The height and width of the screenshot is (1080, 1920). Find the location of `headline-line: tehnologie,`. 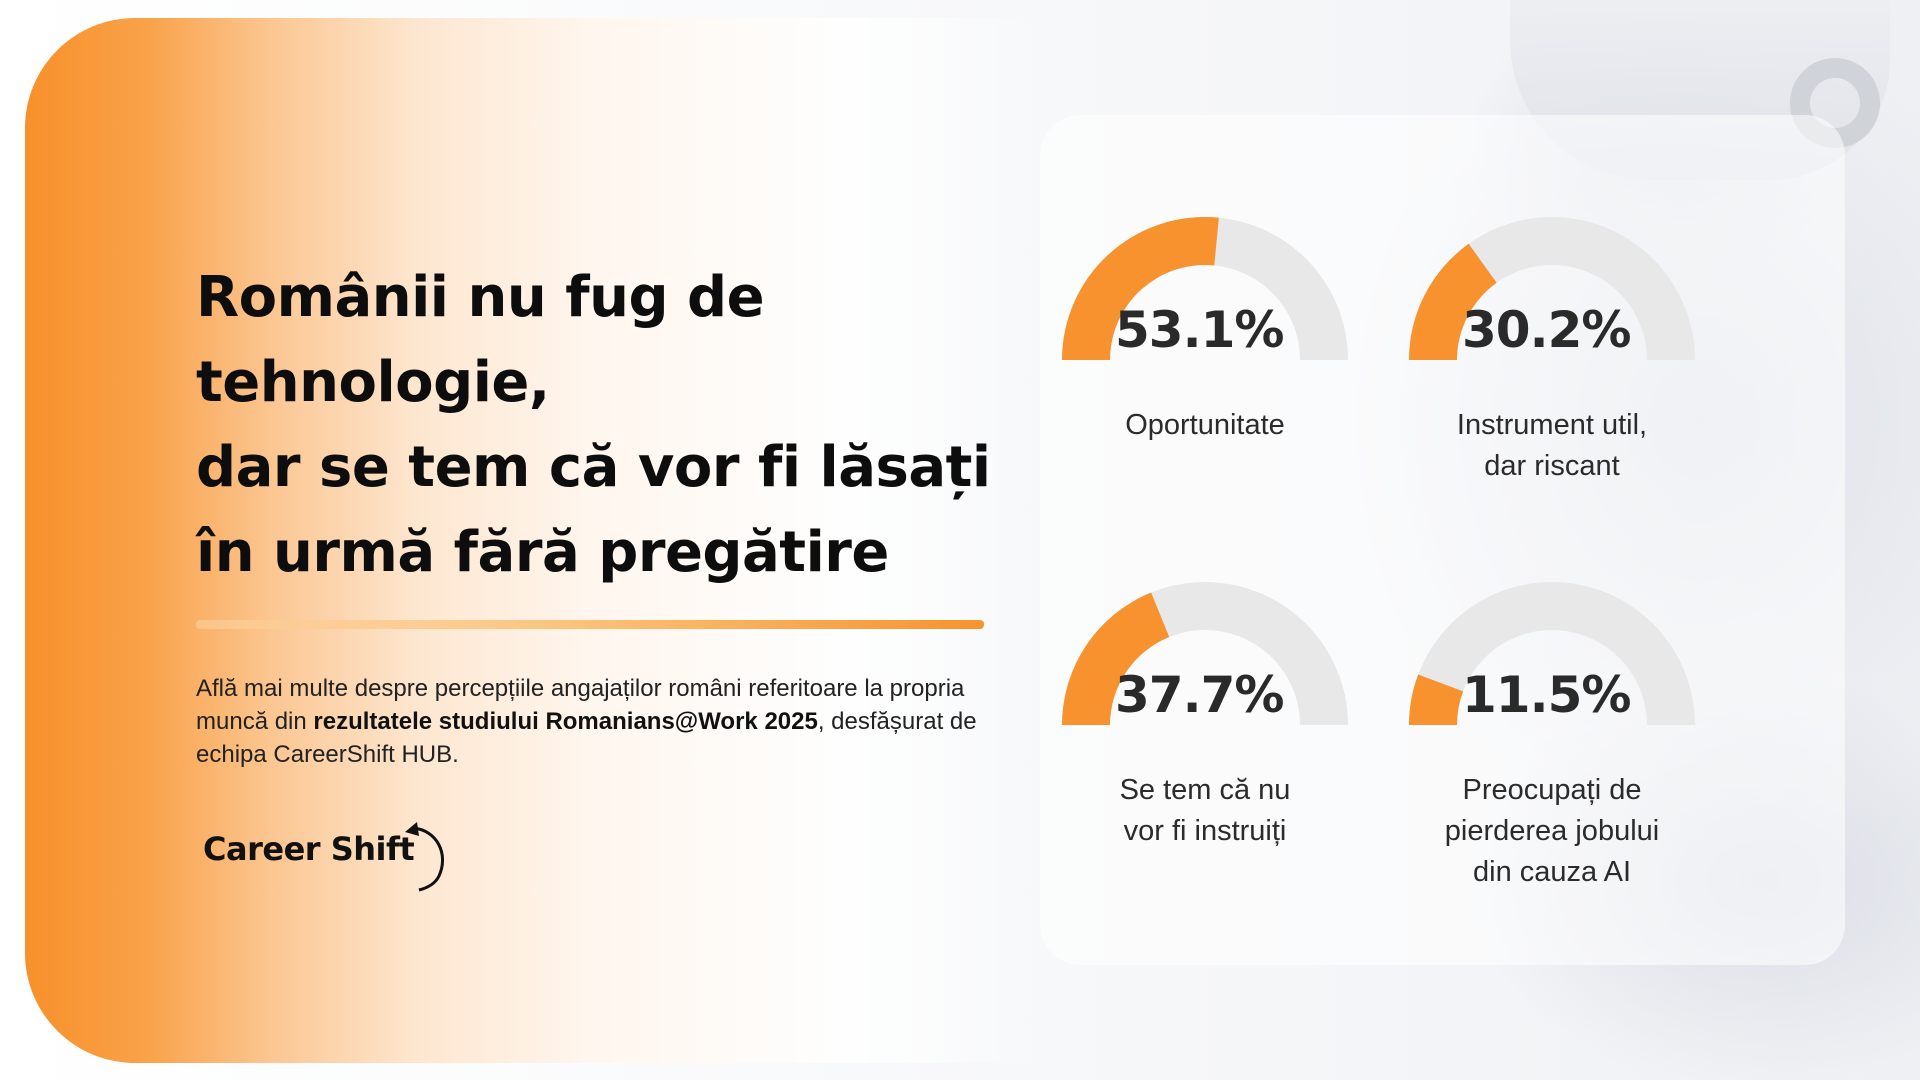

headline-line: tehnologie, is located at coordinates (373, 382).